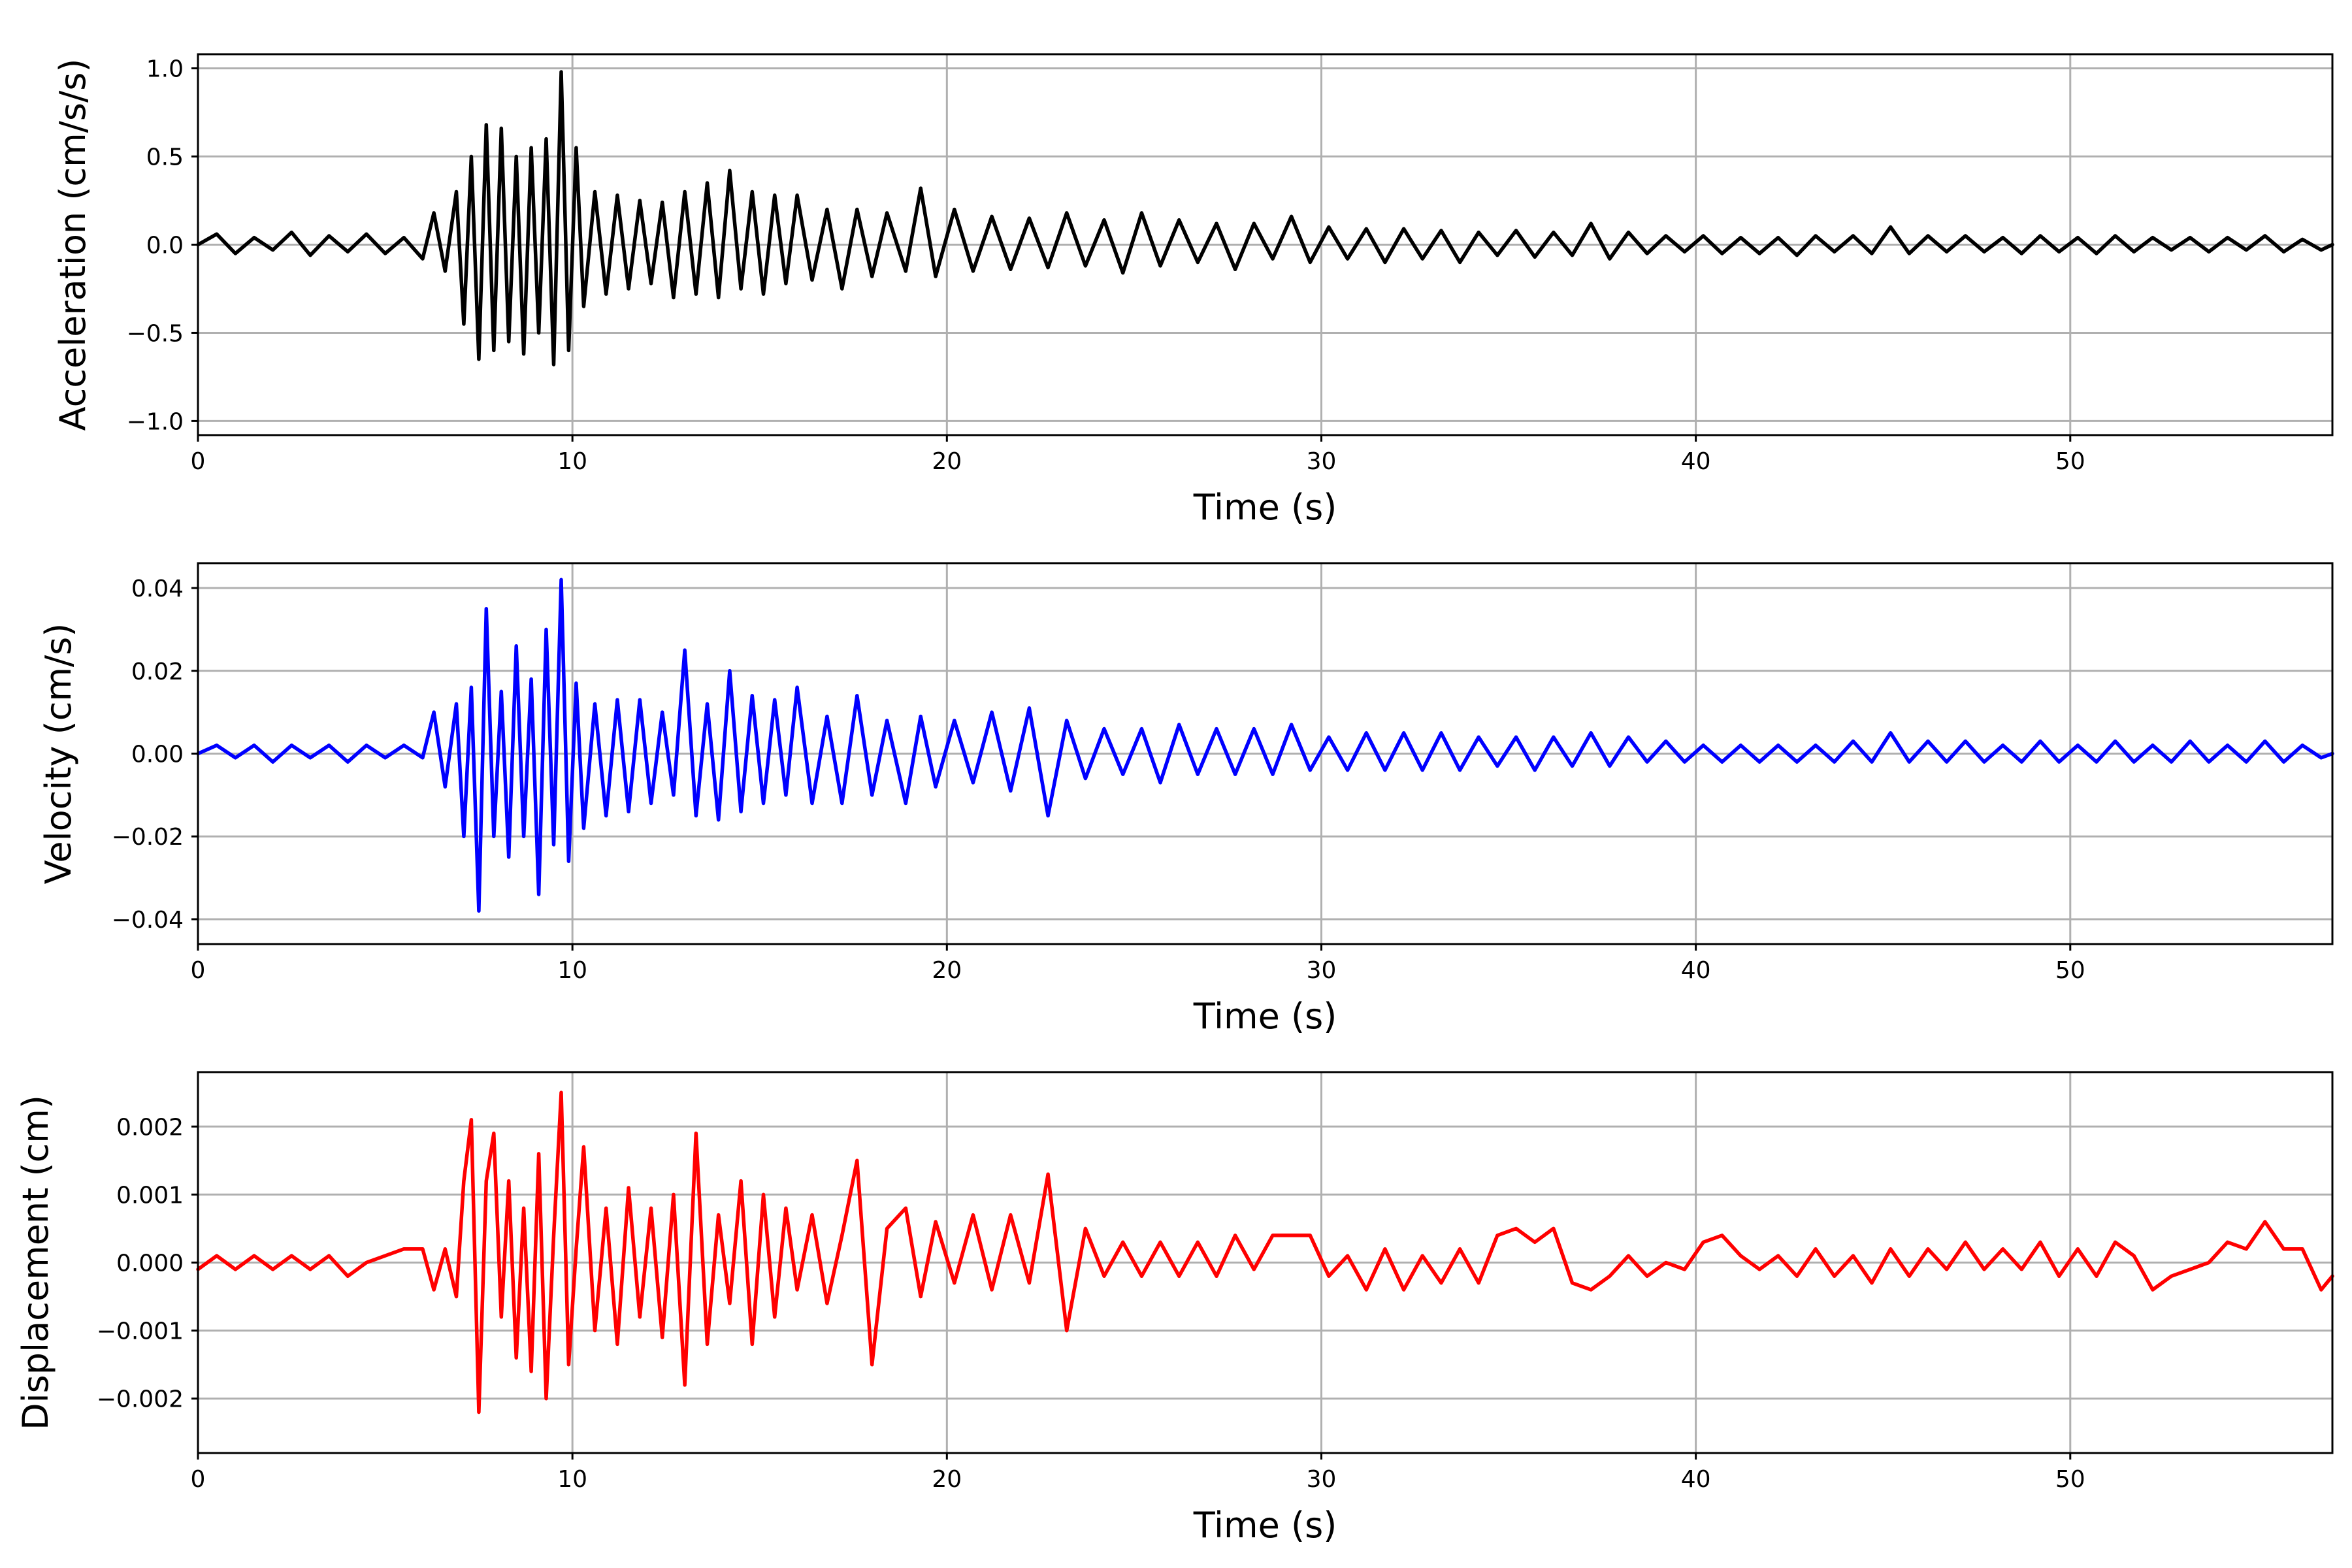 The width and height of the screenshot is (2352, 1568). Describe the element at coordinates (157, 589) in the screenshot. I see `y-tick-label: 0.04` at that location.